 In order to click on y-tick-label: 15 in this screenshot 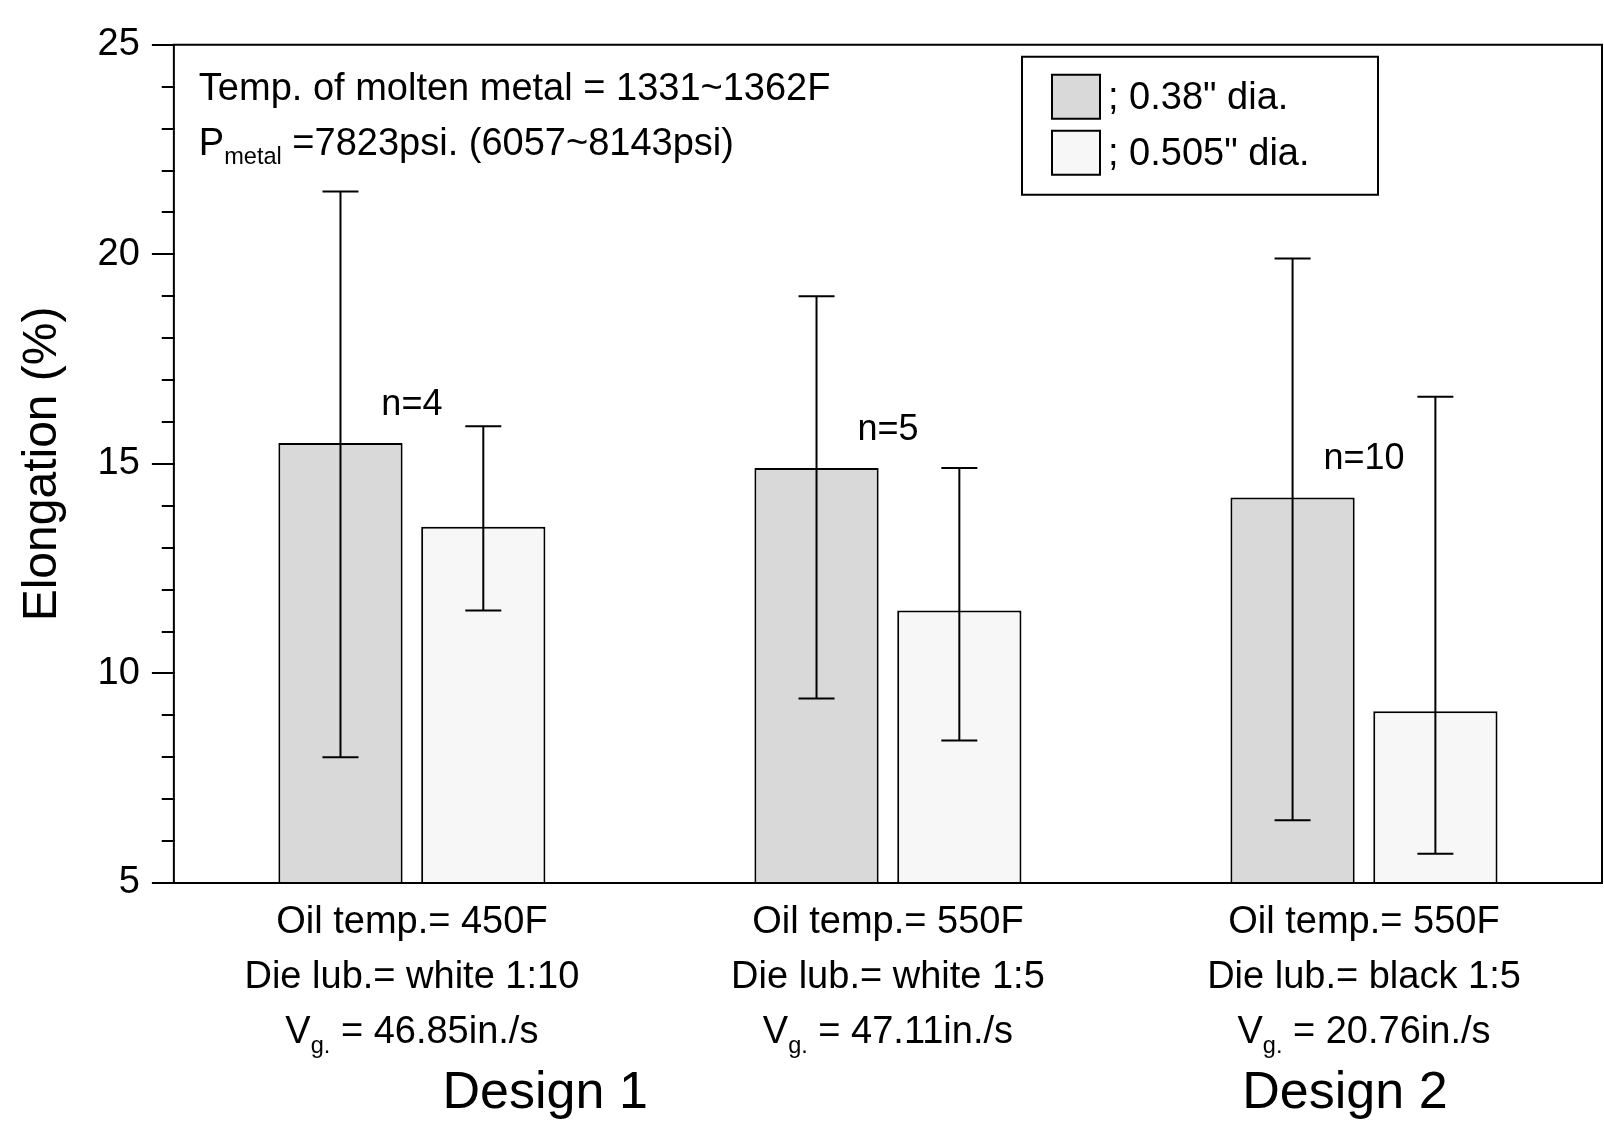, I will do `click(118, 461)`.